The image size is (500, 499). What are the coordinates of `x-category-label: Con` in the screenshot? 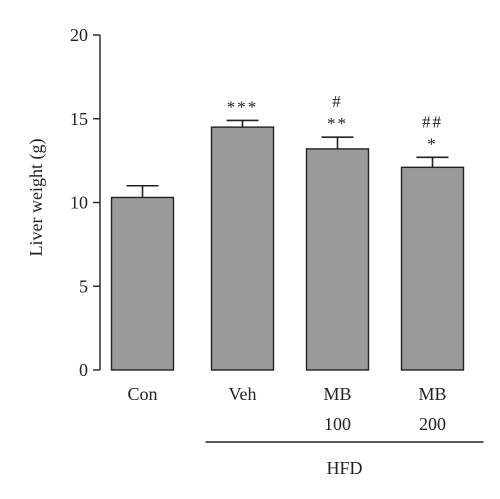 It's located at (142, 394).